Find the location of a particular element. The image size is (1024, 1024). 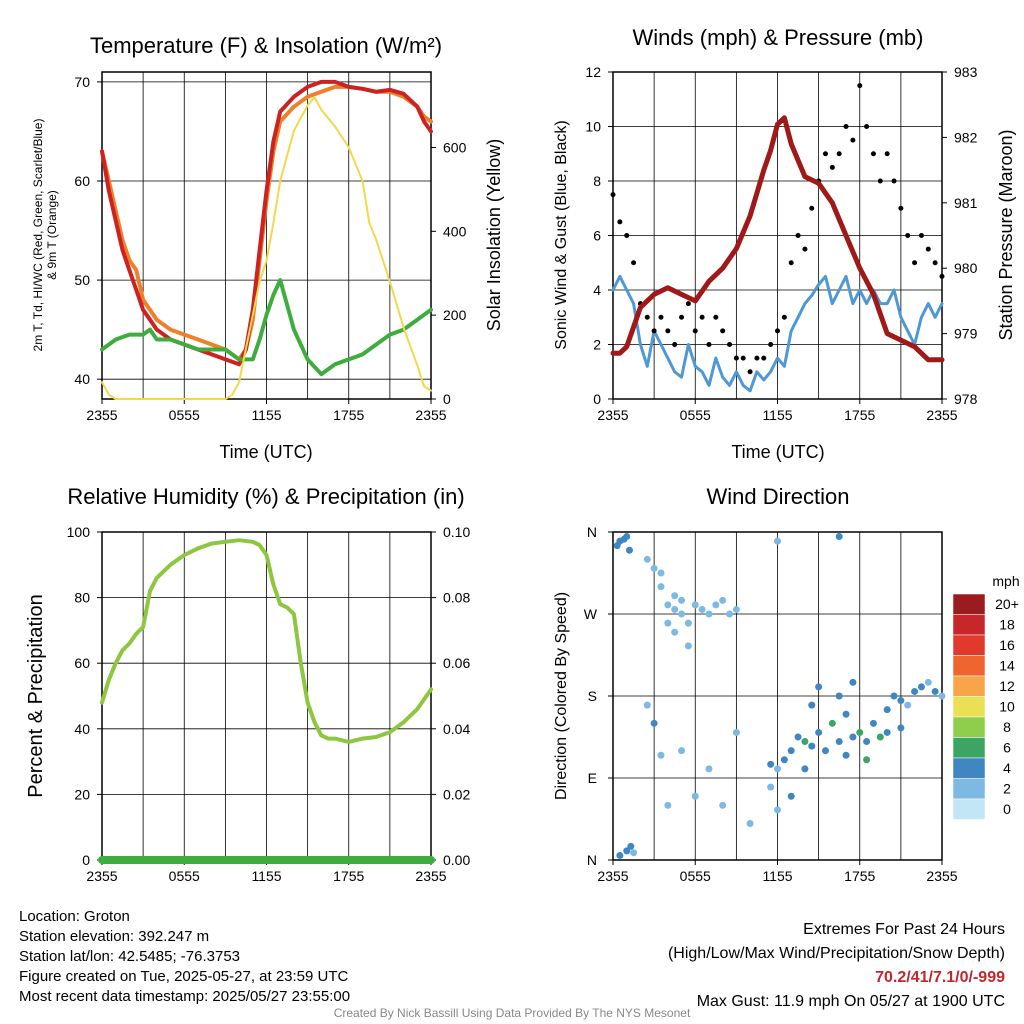

max-gust-text: Max Gust: 11.9 mph On 05/27 at 1900 UTC is located at coordinates (850, 1001).